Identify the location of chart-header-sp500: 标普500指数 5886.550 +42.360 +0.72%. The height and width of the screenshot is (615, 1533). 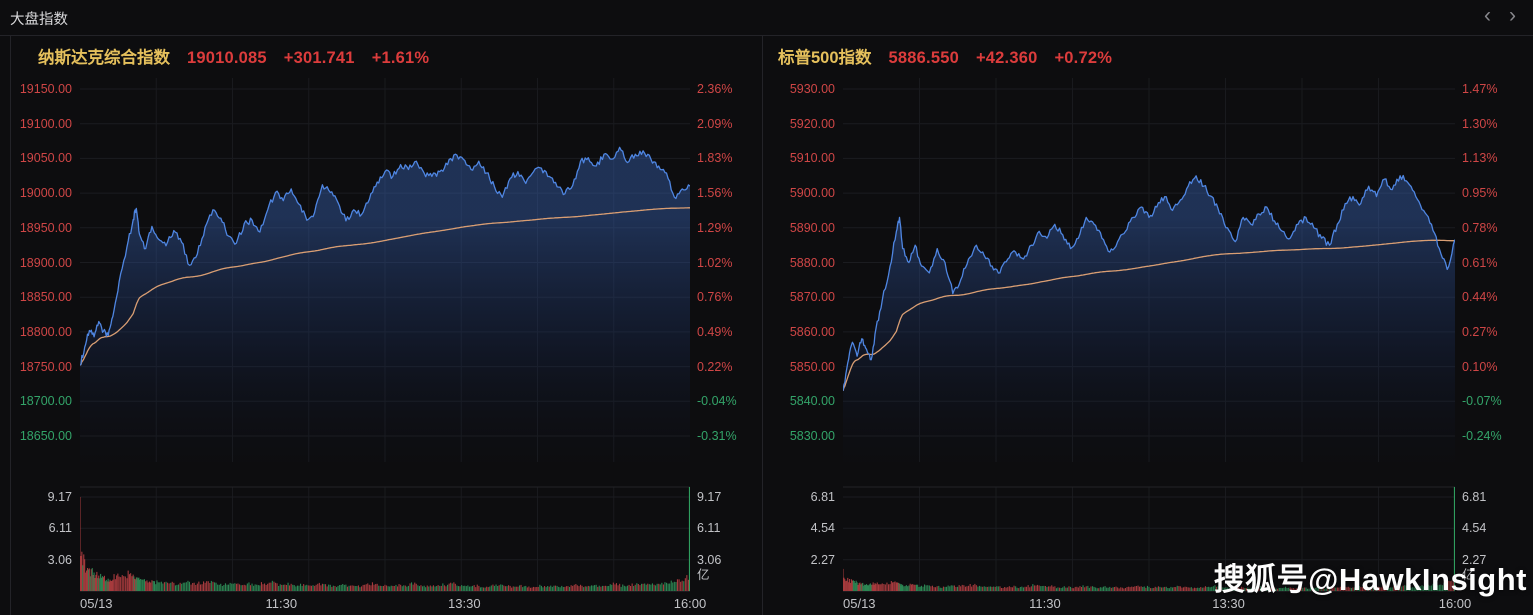
(945, 56).